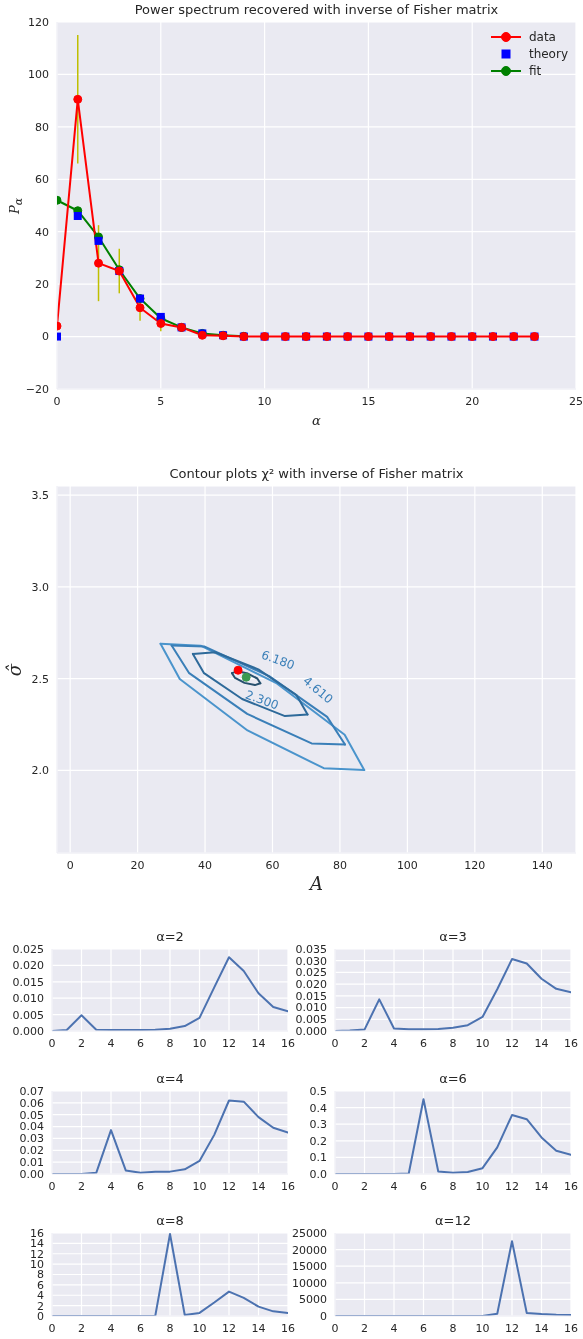  Describe the element at coordinates (37, 1233) in the screenshot. I see `y-tick-label: 16` at that location.